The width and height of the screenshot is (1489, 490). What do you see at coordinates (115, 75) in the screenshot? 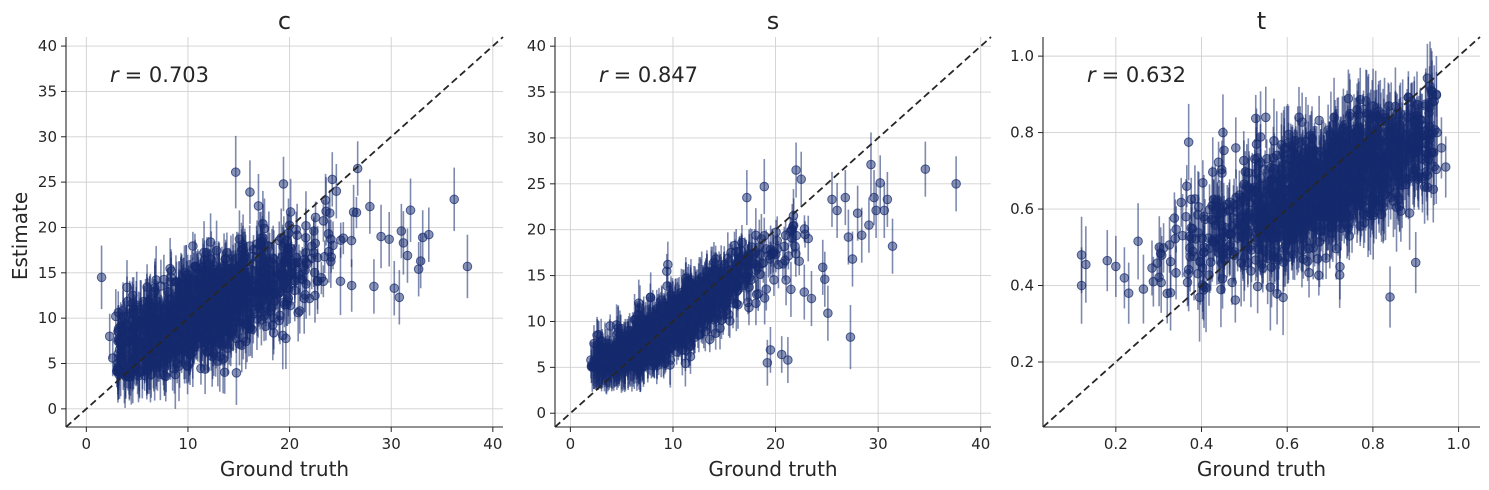
I see `r-symbol: r` at bounding box center [115, 75].